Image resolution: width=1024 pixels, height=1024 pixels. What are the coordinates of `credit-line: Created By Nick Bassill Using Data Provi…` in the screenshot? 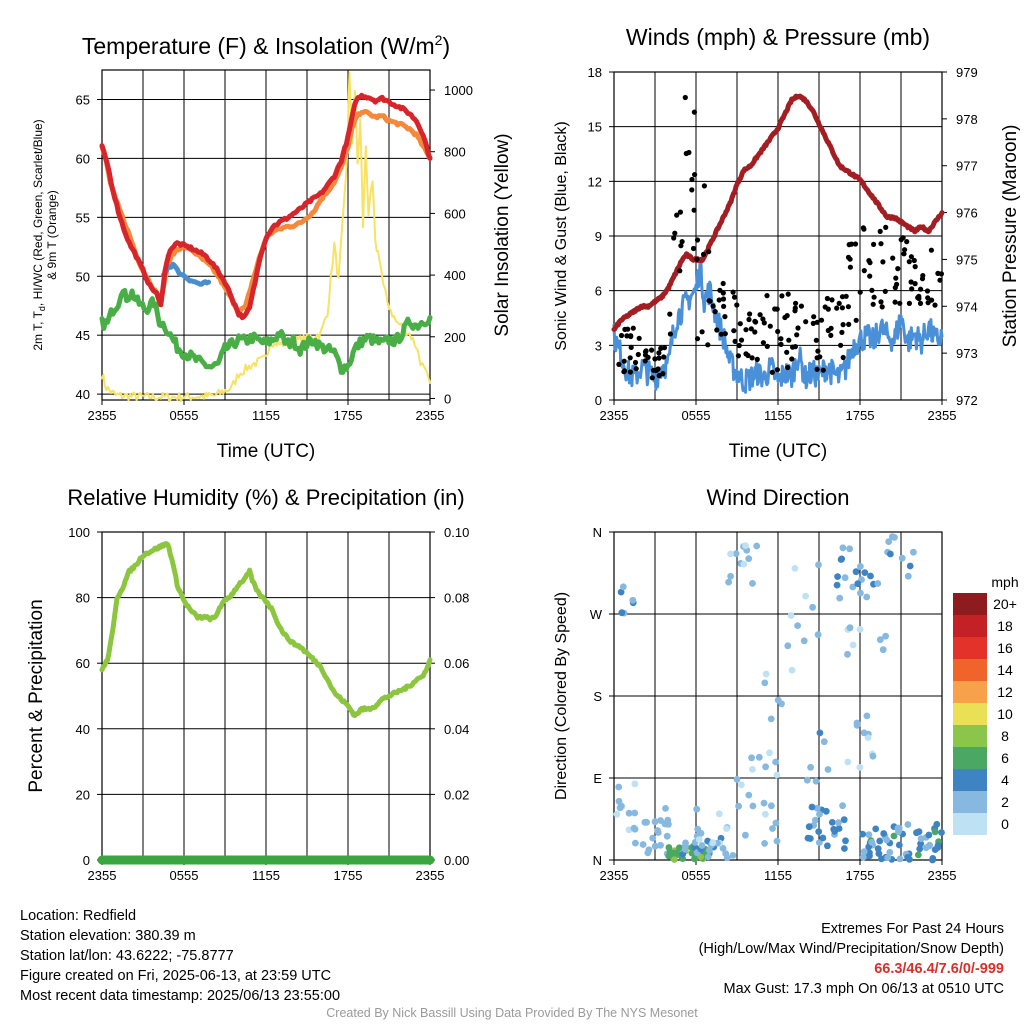 It's located at (512, 1013).